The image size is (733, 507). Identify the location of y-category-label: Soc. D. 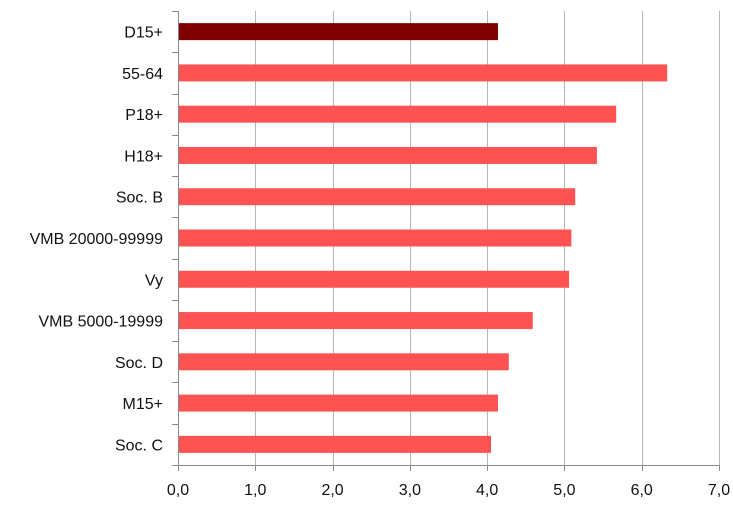
(139, 363).